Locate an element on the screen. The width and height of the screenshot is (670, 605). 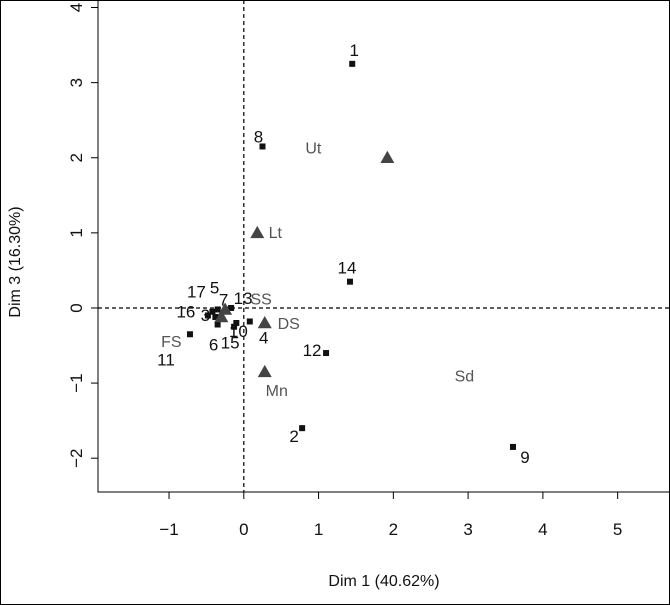
individual-label: 16 is located at coordinates (185, 311).